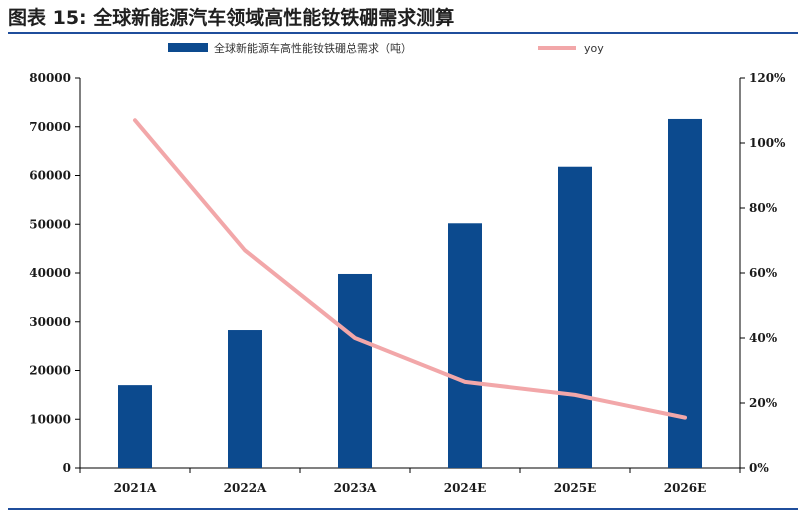  I want to click on figure-title: 图表 15: 全球新能源汽车领域高性能钕铁硼需求测算, so click(231, 18).